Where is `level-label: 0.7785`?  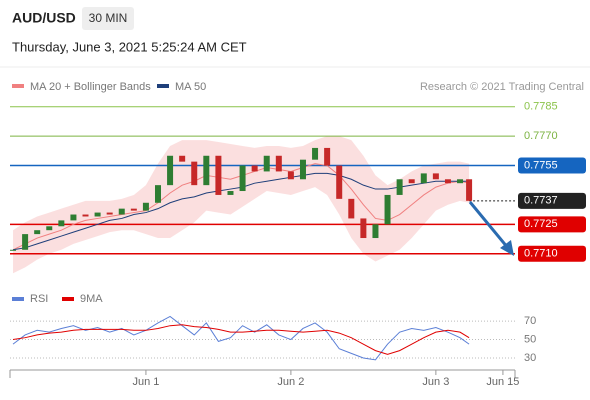
level-label: 0.7785 is located at coordinates (541, 107).